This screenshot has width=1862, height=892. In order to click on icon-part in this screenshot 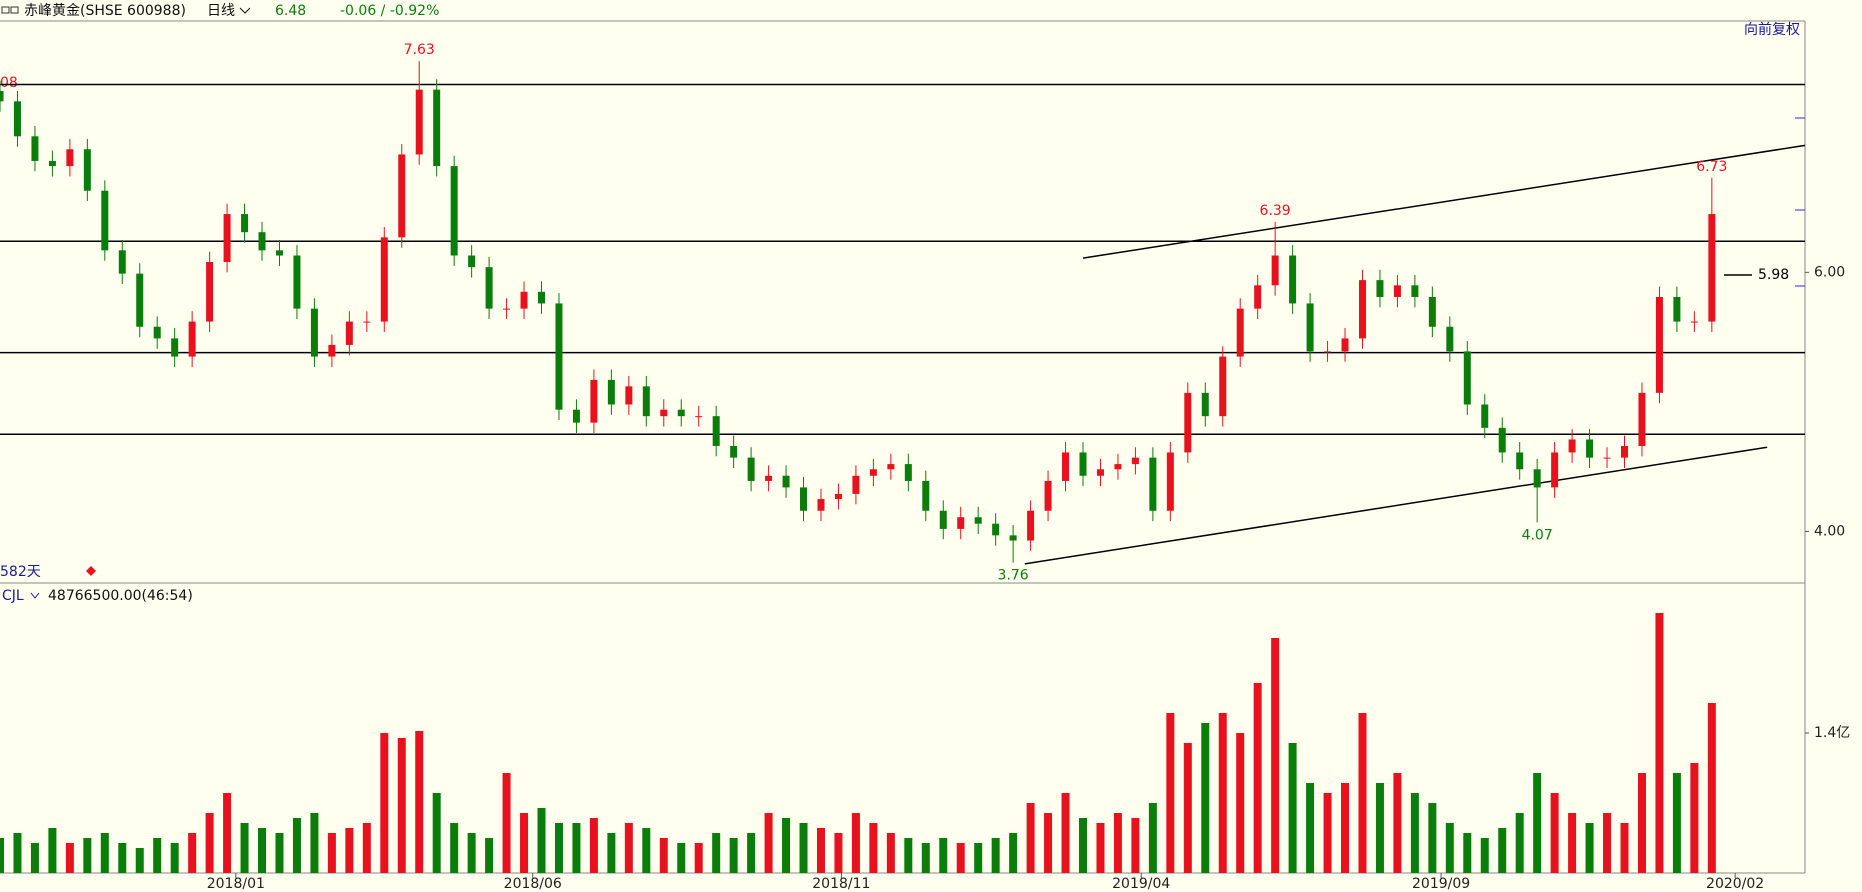, I will do `click(5, 10)`.